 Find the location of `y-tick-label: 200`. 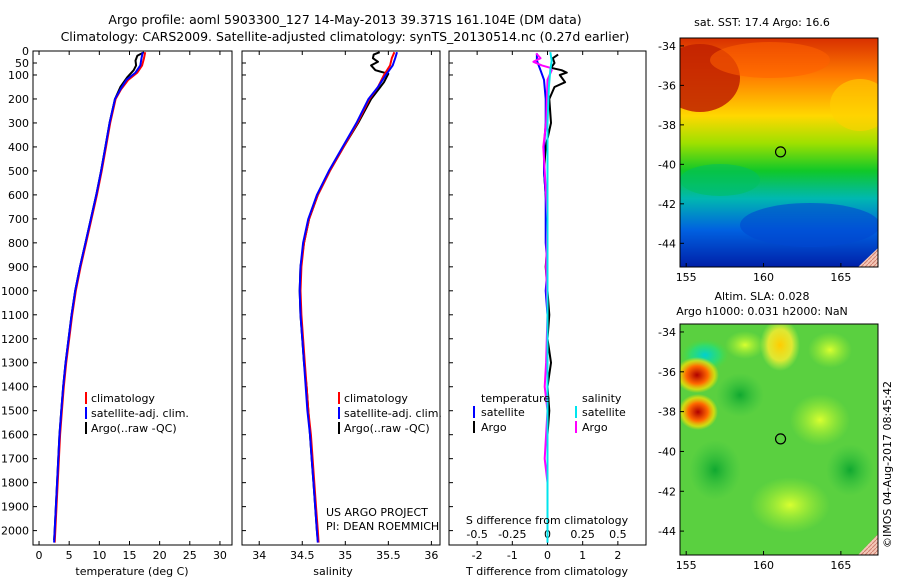

y-tick-label: 200 is located at coordinates (18, 99).